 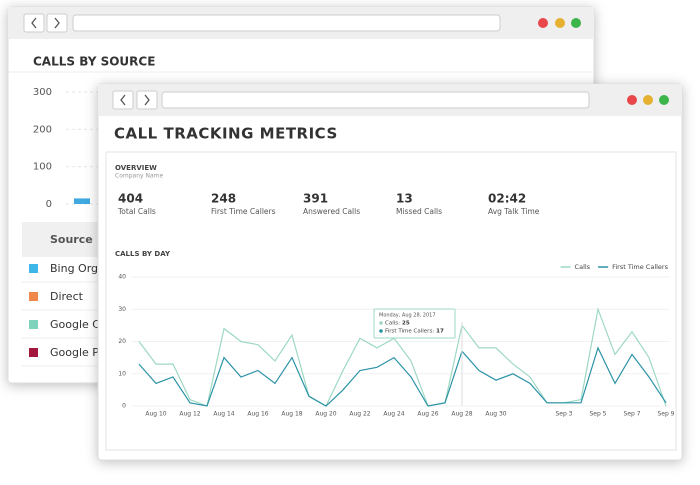 I want to click on metric-label: Total Calls, so click(x=136, y=211).